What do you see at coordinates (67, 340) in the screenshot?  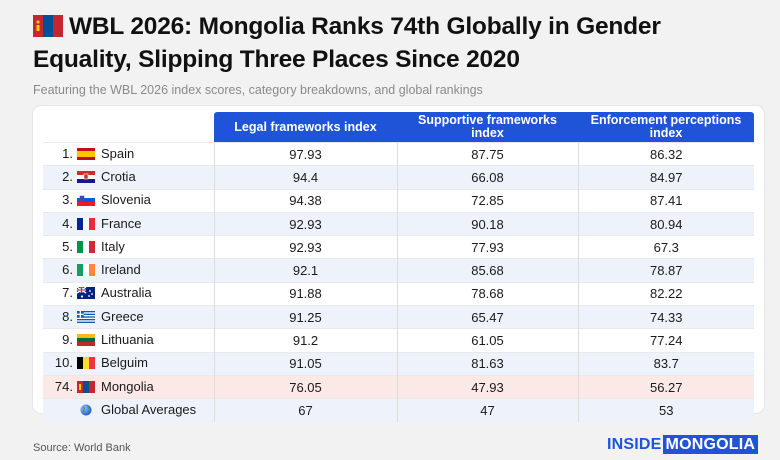 I see `rank-label: 9.` at bounding box center [67, 340].